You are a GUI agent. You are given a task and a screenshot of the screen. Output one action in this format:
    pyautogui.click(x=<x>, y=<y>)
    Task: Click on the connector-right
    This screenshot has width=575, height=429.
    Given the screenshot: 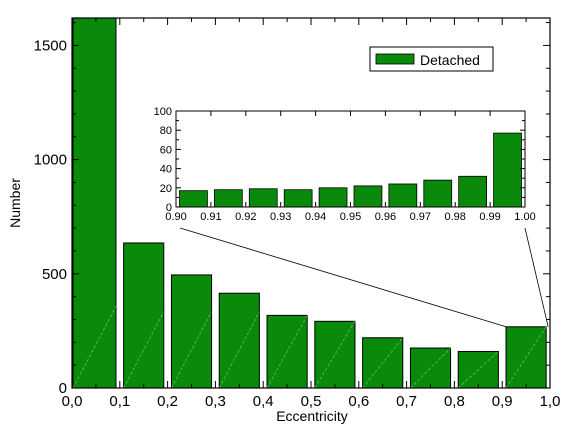 What is the action you would take?
    pyautogui.click(x=536, y=277)
    